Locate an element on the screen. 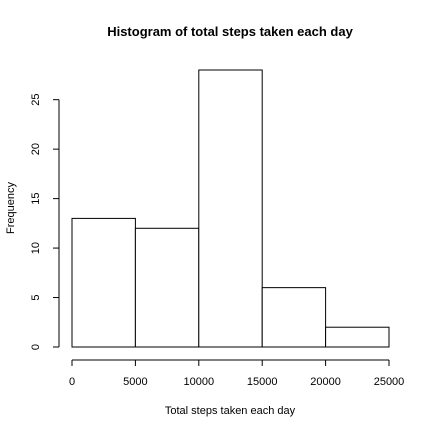 The height and width of the screenshot is (432, 432). y-tick-label: 15 is located at coordinates (36, 198).